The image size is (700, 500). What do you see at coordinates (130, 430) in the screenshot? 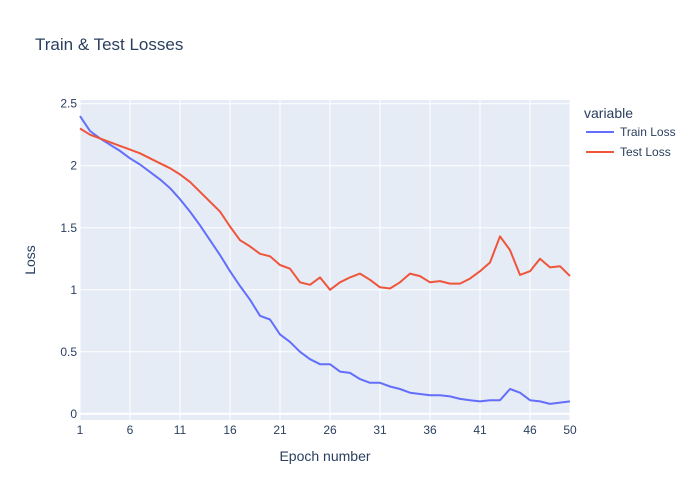
I see `x-tick-label: 6` at bounding box center [130, 430].